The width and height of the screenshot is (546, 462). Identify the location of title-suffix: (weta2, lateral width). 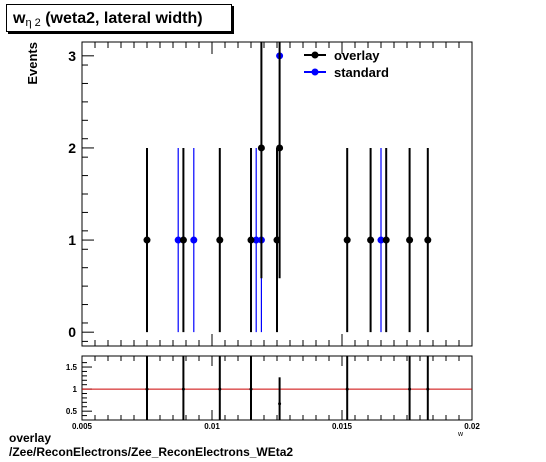
(121, 18).